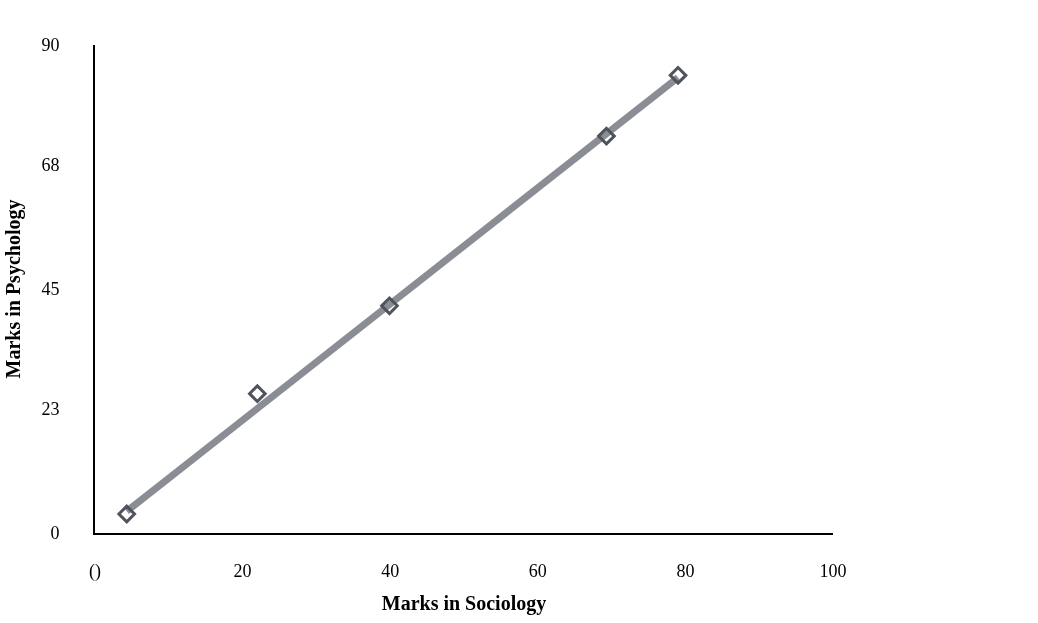 The image size is (1038, 623). Describe the element at coordinates (14, 289) in the screenshot. I see `y-axis-title: Marks in Psychology` at that location.